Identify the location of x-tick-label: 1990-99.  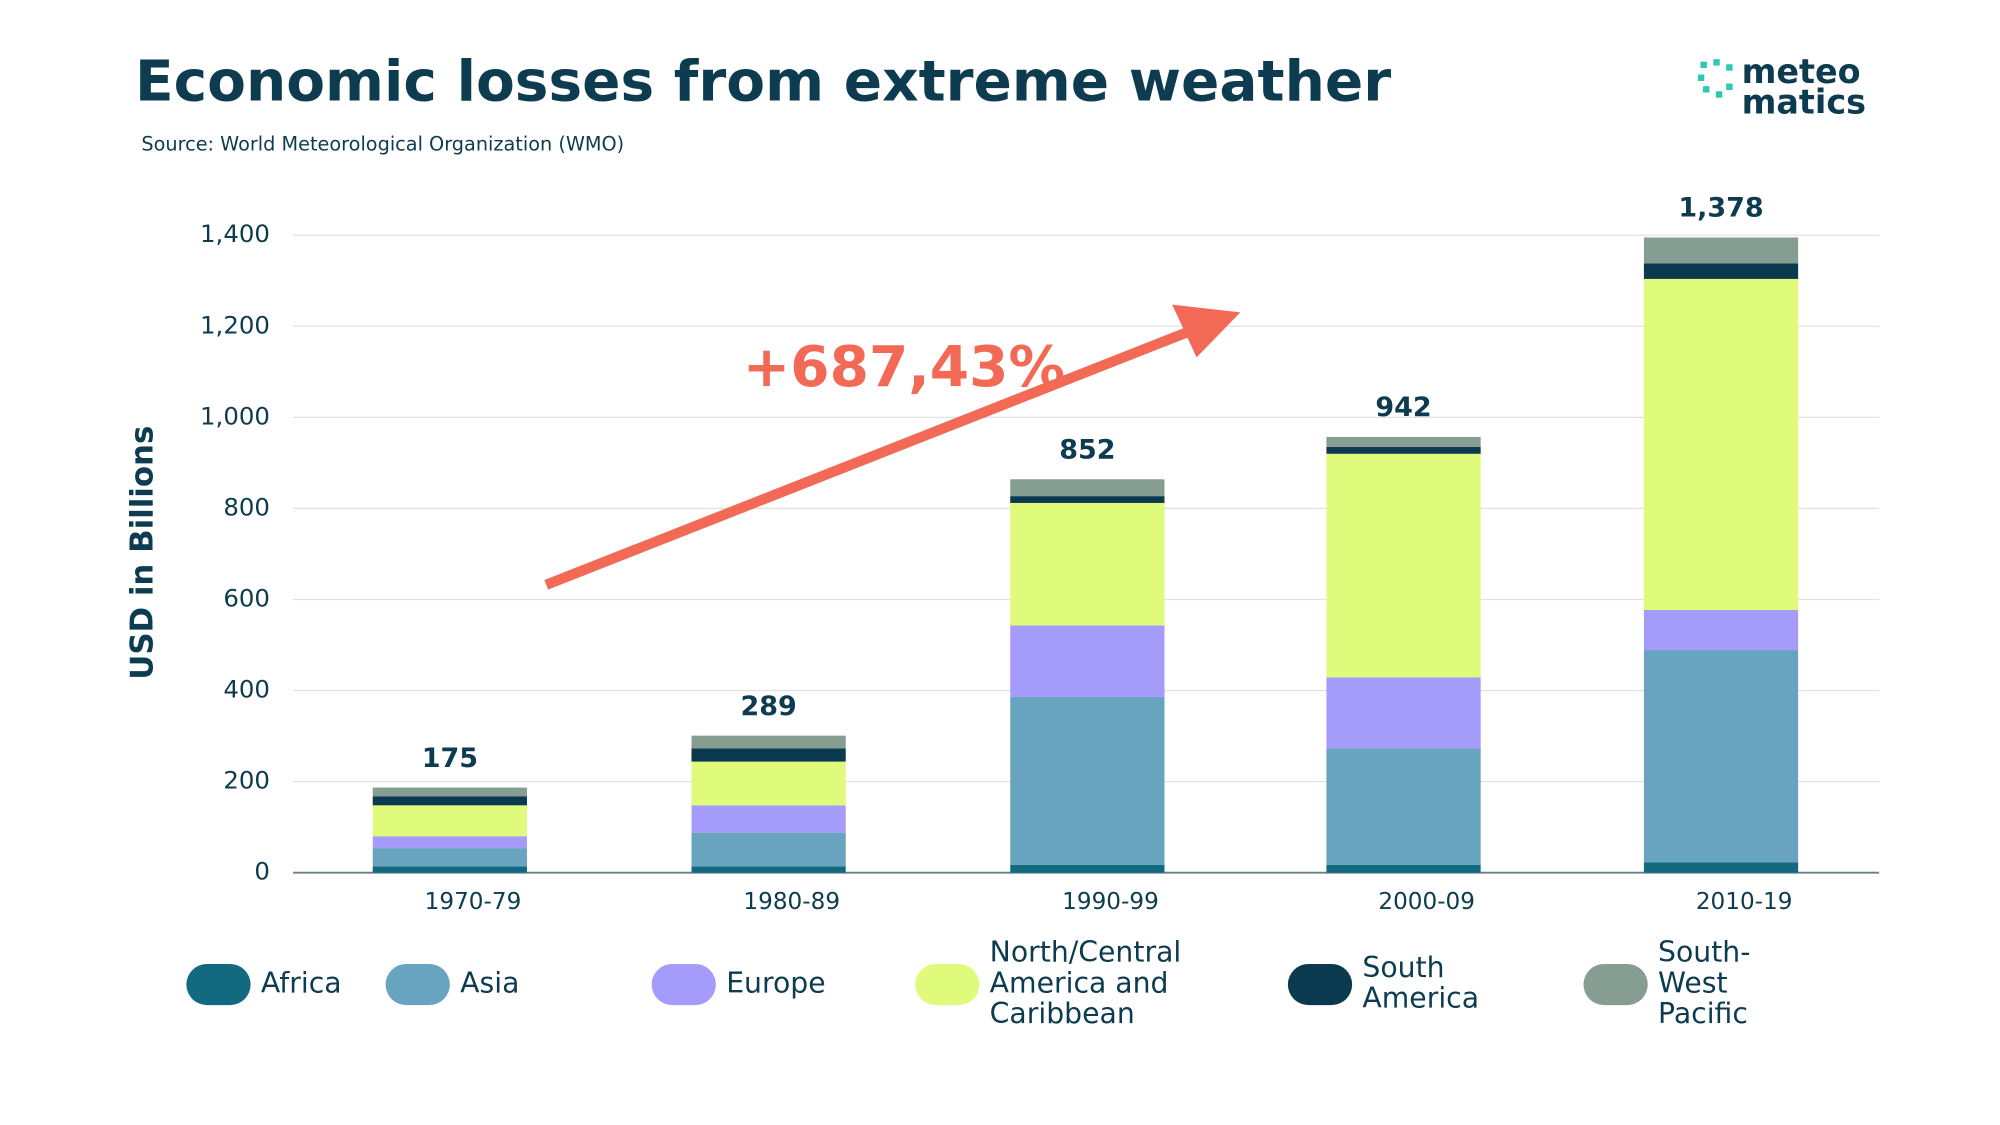
(1110, 902).